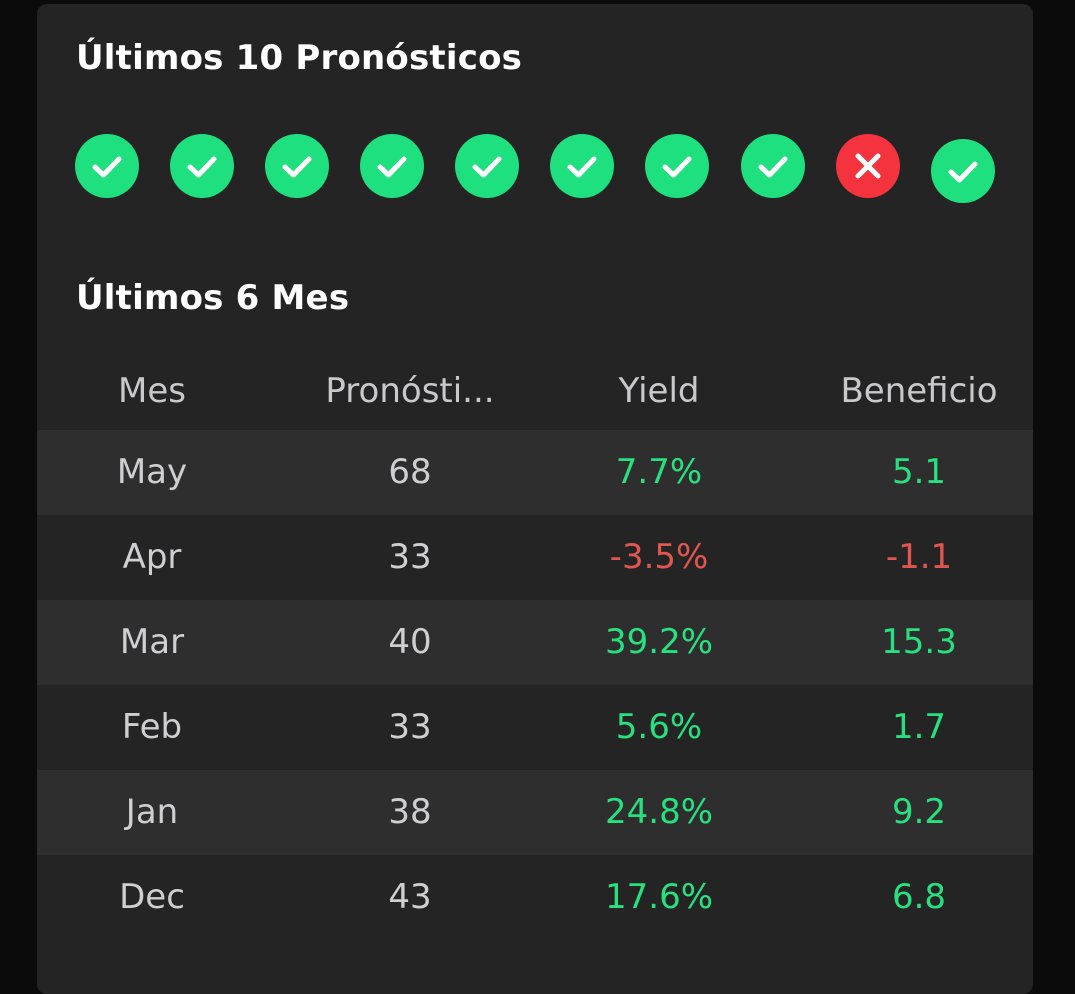  What do you see at coordinates (410, 472) in the screenshot?
I see `cell-predictions: 68` at bounding box center [410, 472].